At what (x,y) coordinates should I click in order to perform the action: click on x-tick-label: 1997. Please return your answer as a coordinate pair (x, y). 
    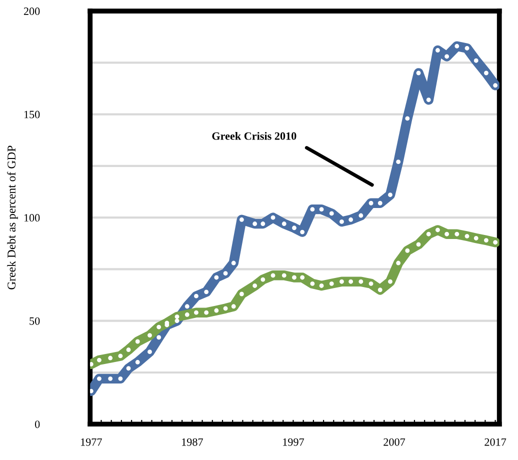
    Looking at the image, I should click on (293, 442).